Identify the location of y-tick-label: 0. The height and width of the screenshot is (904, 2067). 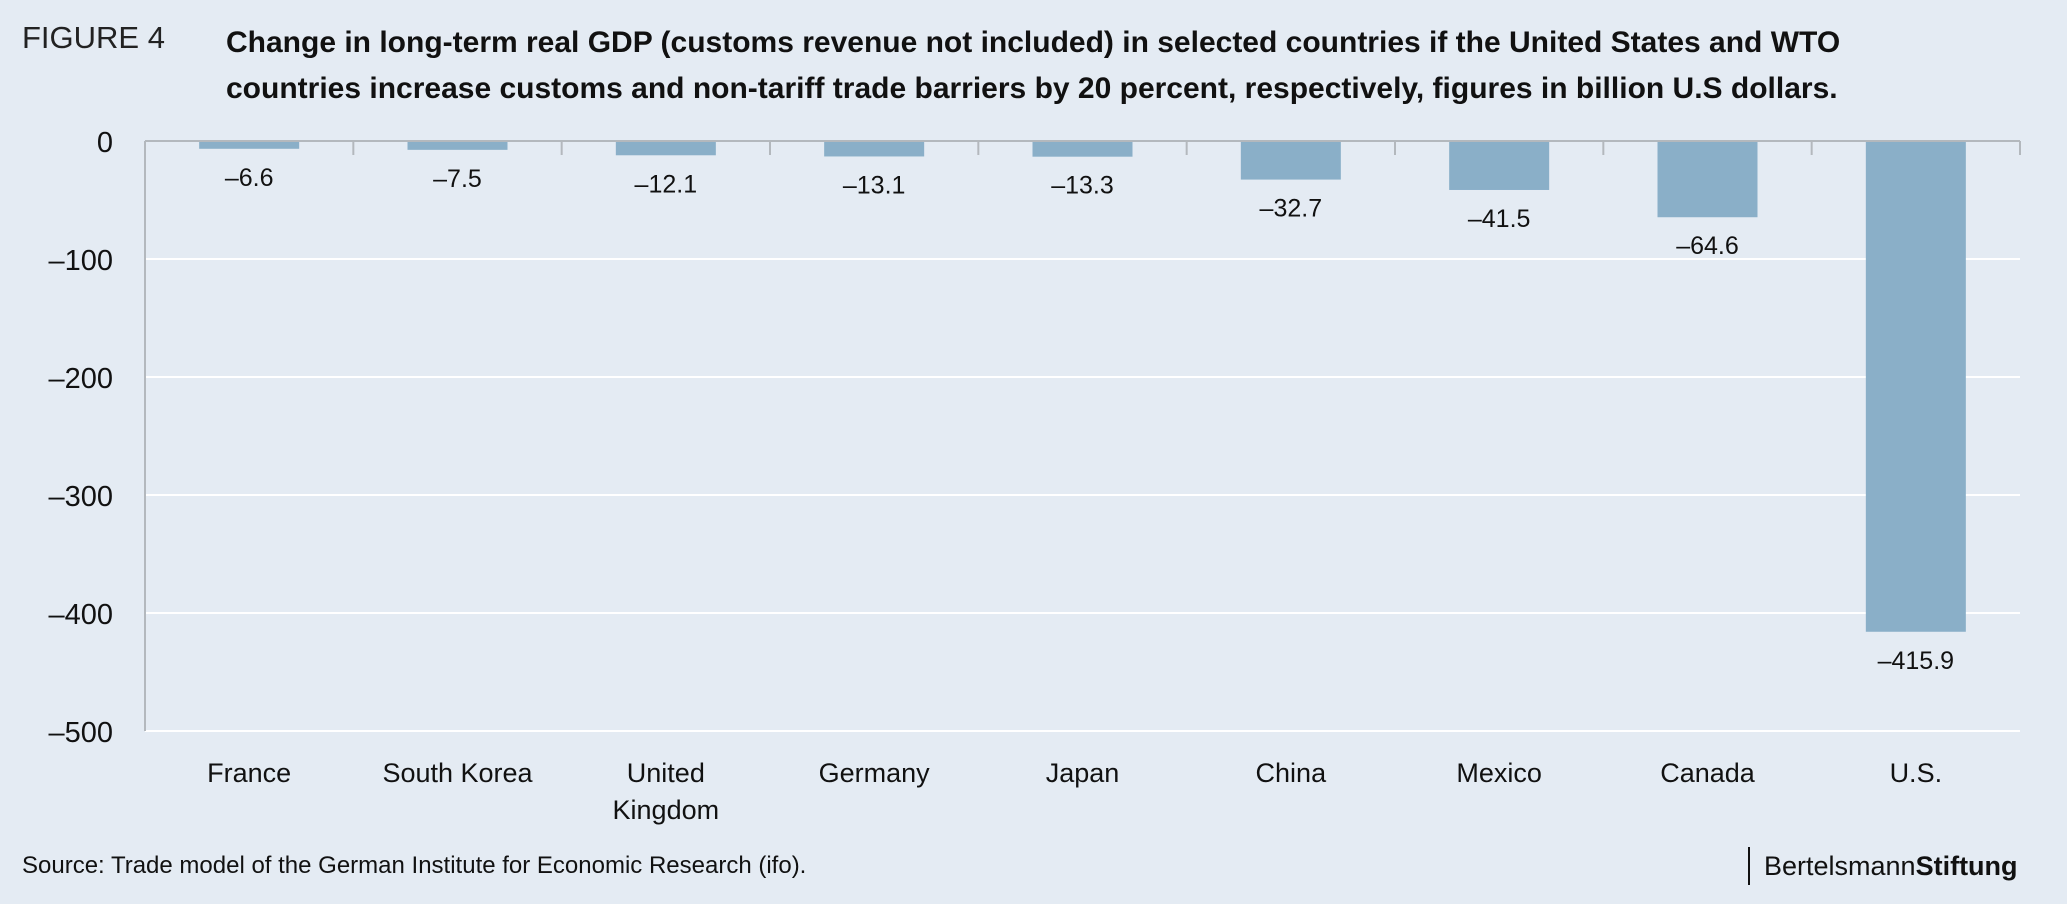
(105, 143).